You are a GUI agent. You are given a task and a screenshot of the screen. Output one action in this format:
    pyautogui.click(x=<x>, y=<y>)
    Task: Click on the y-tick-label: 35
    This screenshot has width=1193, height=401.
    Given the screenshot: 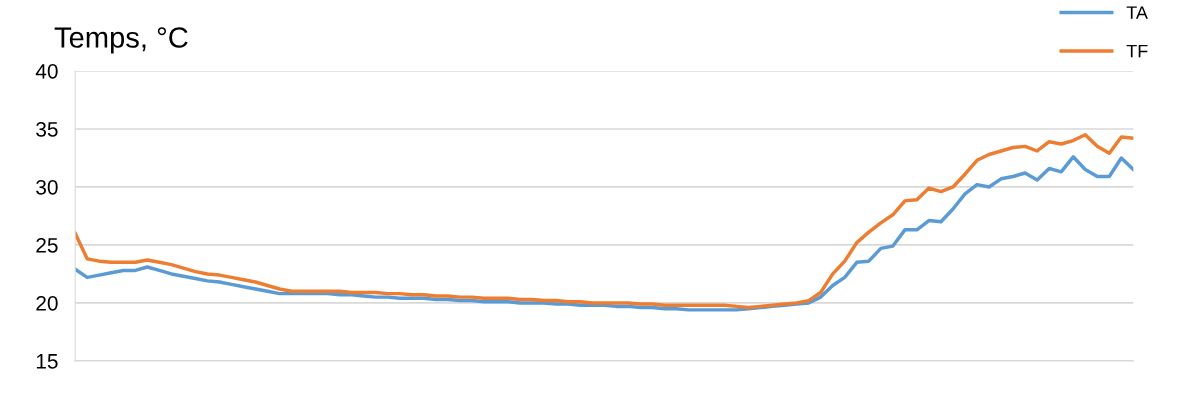 What is the action you would take?
    pyautogui.click(x=47, y=129)
    